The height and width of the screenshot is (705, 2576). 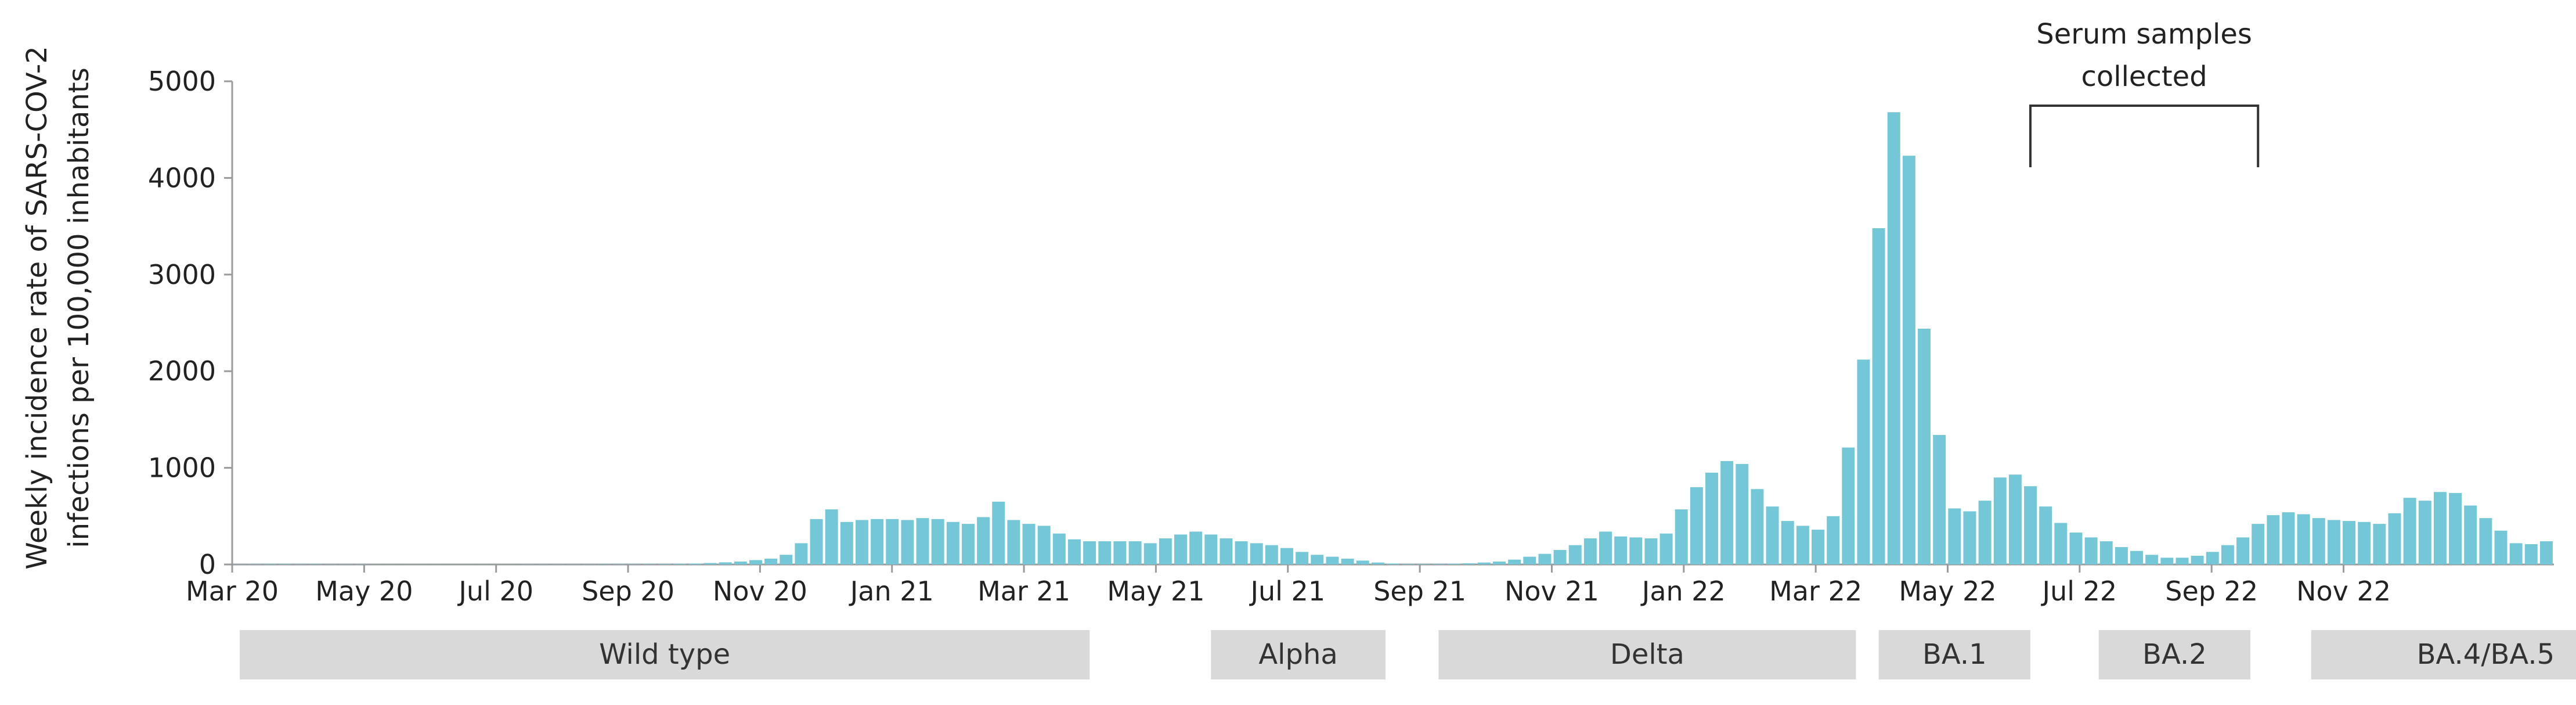 I want to click on variant-band: BA.4/BA.5, so click(x=2444, y=654).